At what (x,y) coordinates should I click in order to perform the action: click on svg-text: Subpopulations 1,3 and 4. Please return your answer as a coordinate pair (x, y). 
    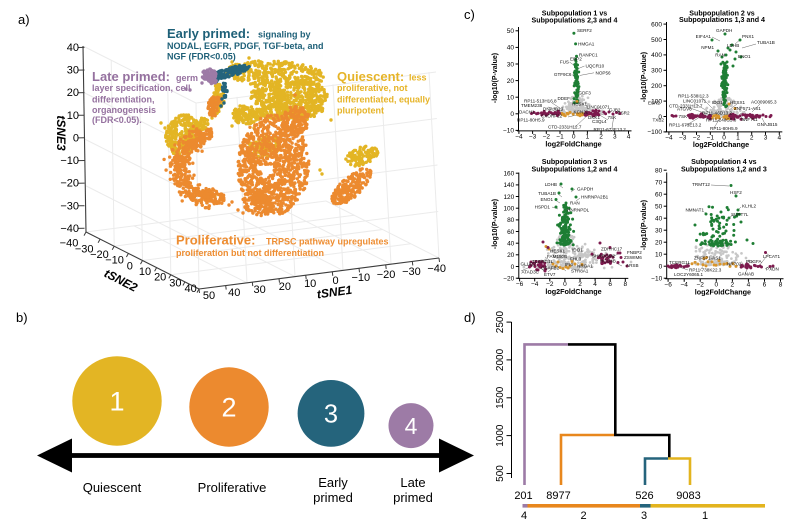
    Looking at the image, I should click on (722, 20).